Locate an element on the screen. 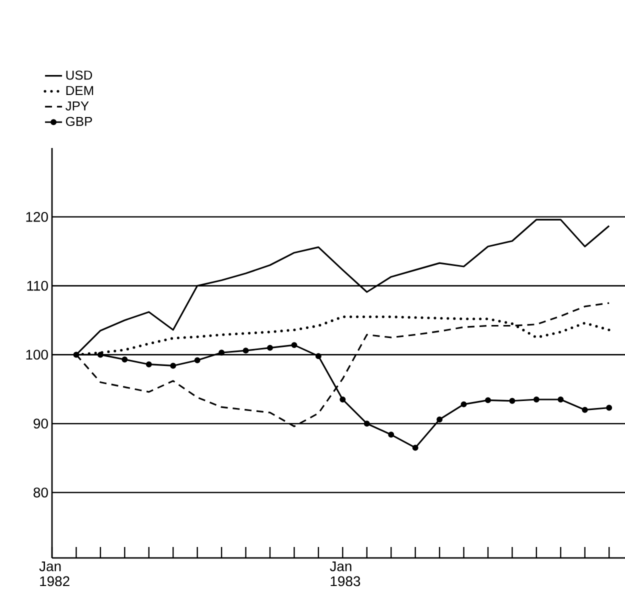 Image resolution: width=625 pixels, height=595 pixels. x-tick-label: Jan 1982 is located at coordinates (54, 574).